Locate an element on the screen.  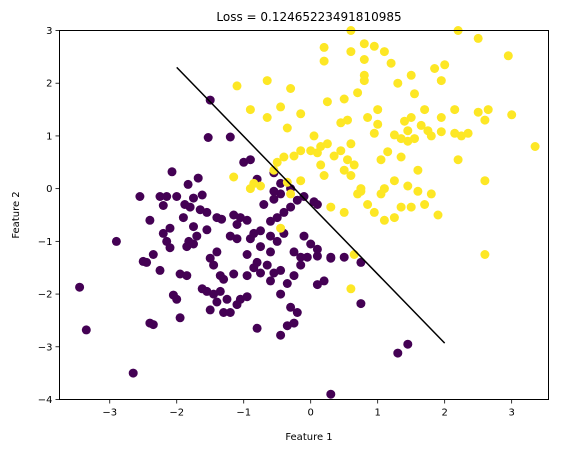
x-tick-label: −1 is located at coordinates (243, 413).